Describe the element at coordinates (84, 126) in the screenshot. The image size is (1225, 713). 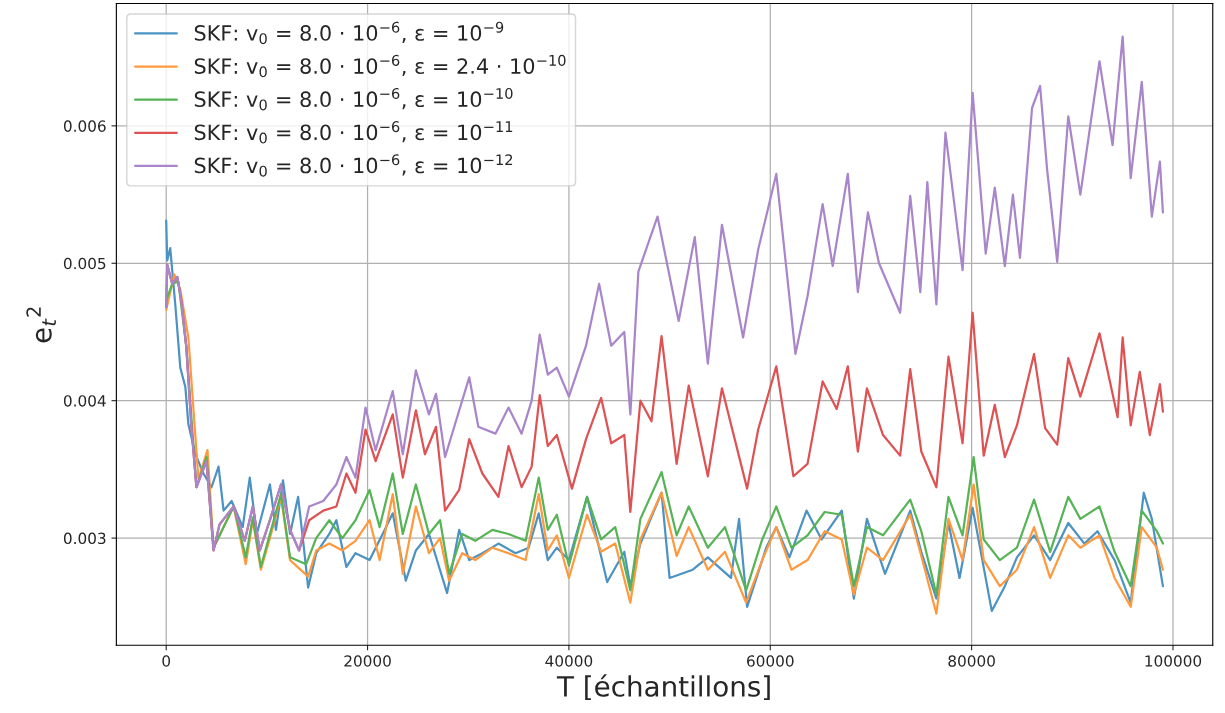
I see `y-tick-label: 0.006` at that location.